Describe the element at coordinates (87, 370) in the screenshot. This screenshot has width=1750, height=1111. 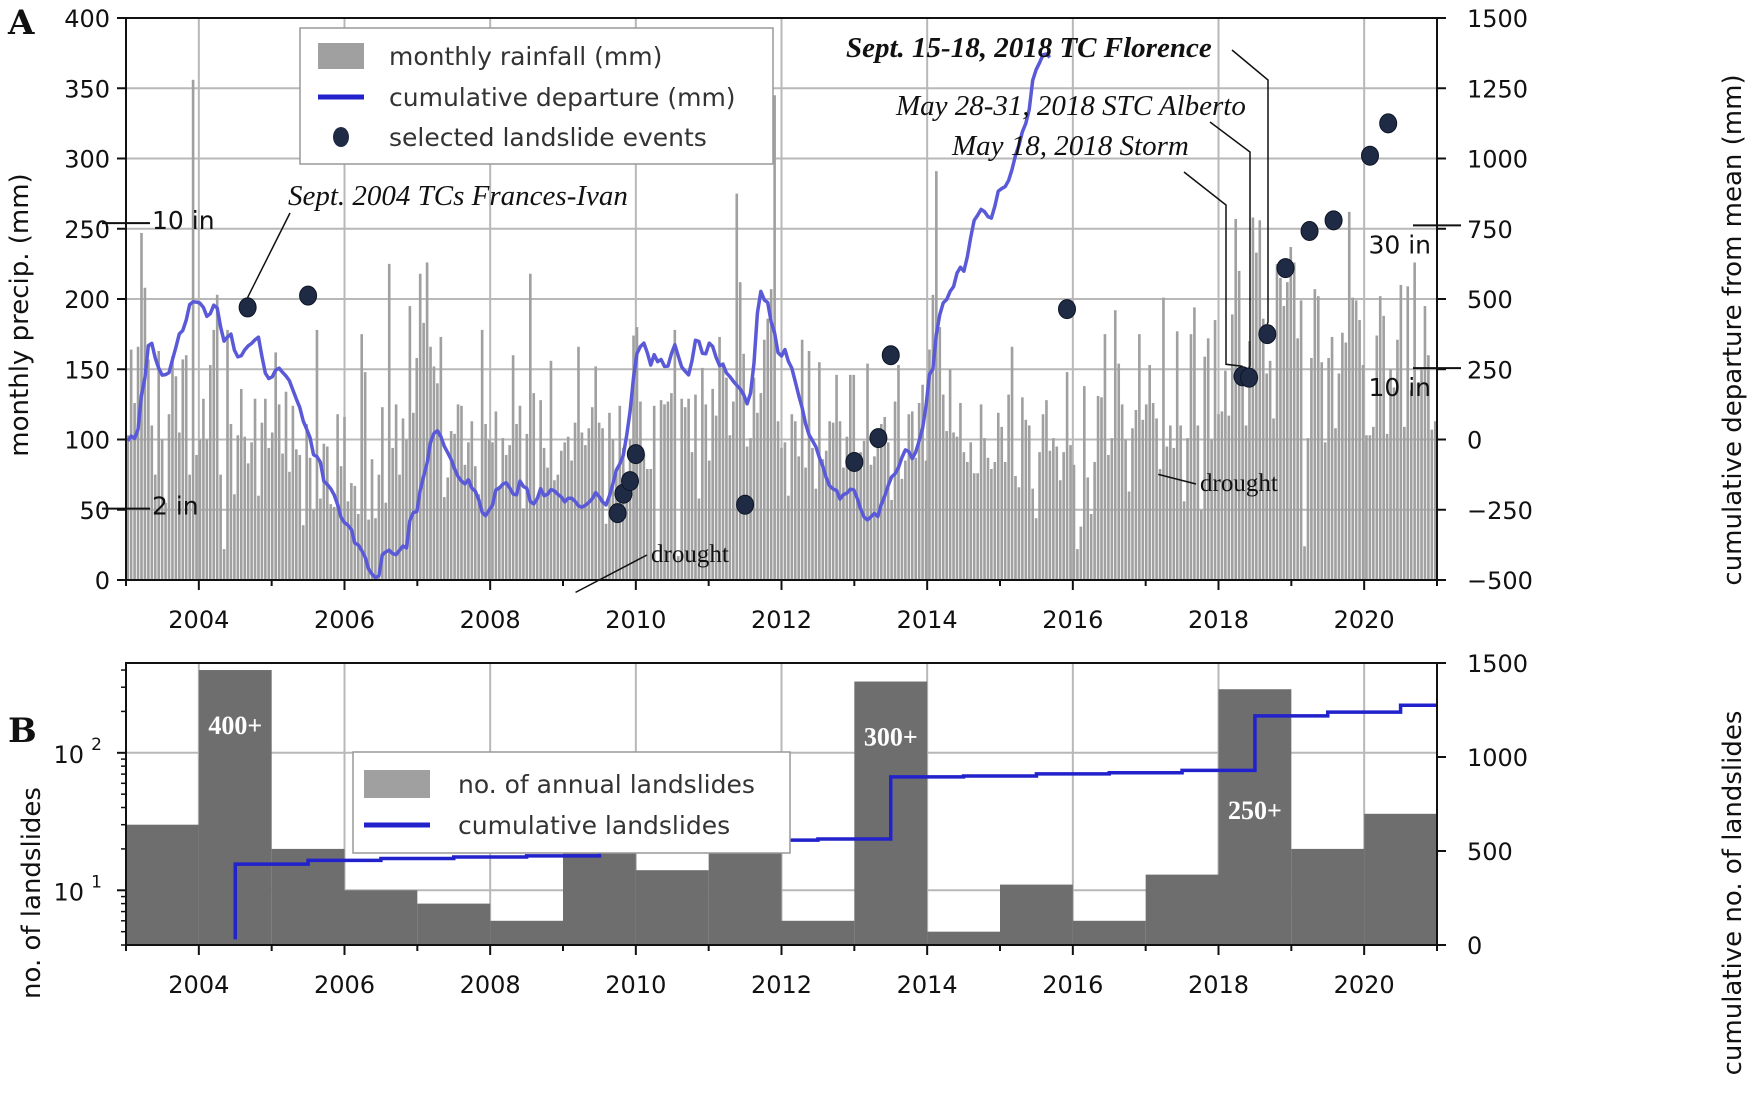
I see `y-tick-label-left: 150` at that location.